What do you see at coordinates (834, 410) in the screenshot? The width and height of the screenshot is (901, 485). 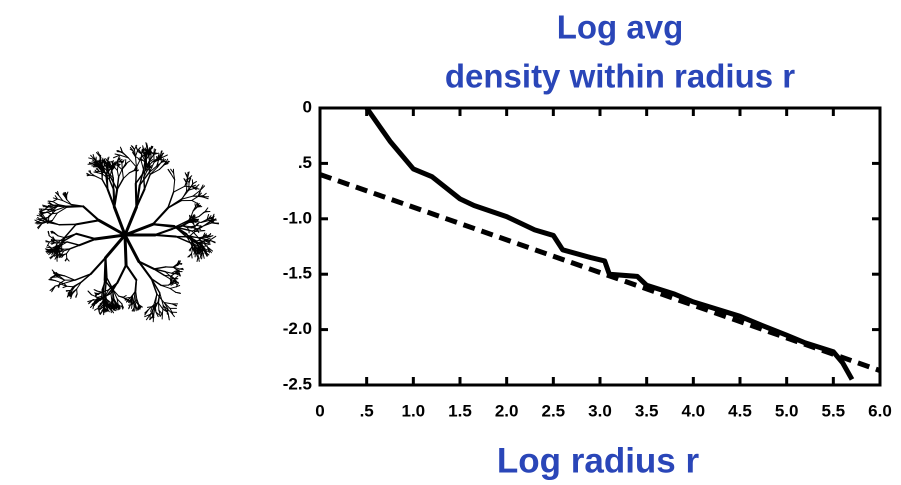 I see `x-tick-label: 5.5` at bounding box center [834, 410].